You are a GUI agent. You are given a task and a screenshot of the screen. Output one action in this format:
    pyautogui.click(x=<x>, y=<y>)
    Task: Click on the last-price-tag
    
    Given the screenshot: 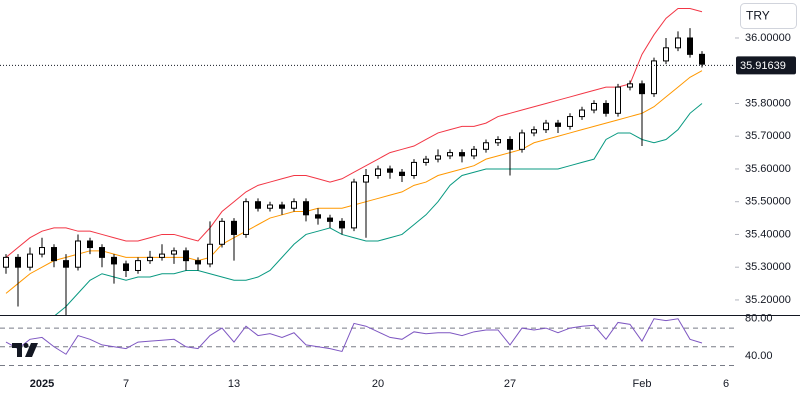 What is the action you would take?
    pyautogui.click(x=766, y=65)
    